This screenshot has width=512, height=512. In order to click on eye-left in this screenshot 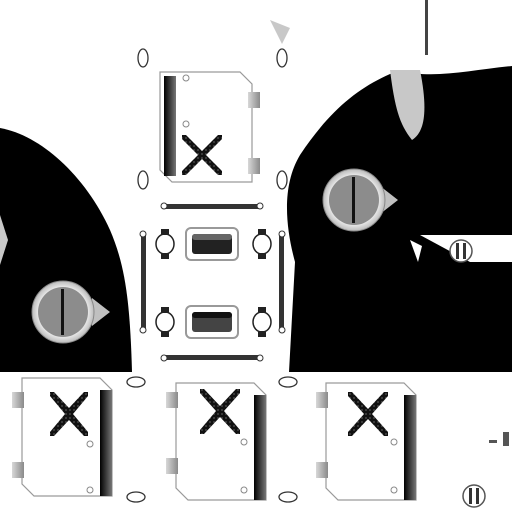, I will do `click(70, 312)`.